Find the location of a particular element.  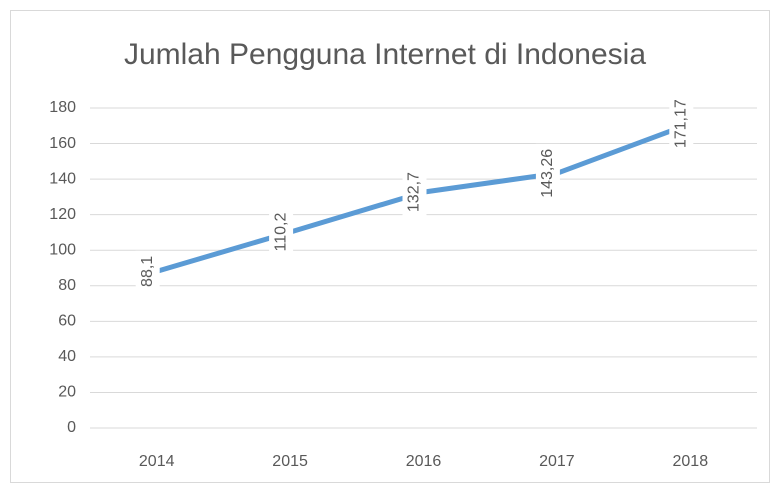

data-label: 143,26 is located at coordinates (547, 173).